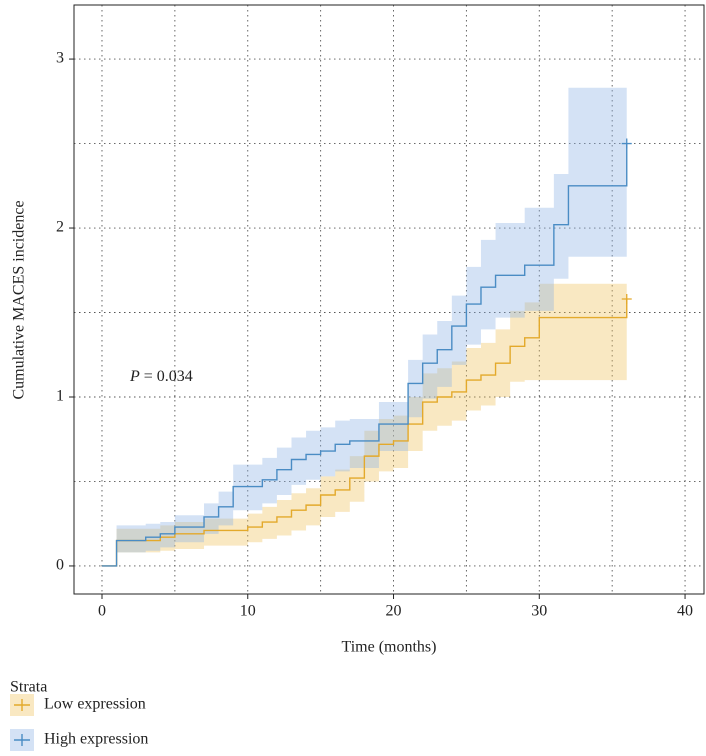 The image size is (706, 756). Describe the element at coordinates (60, 58) in the screenshot. I see `y-tick-label: 3` at that location.